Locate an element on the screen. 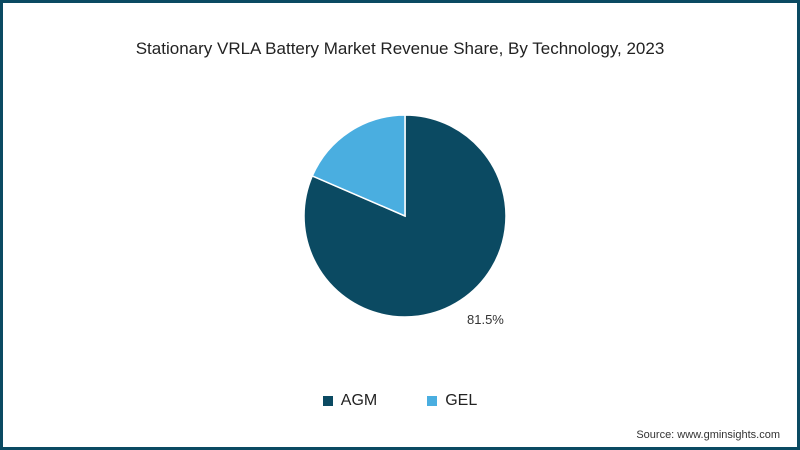  pie-chart is located at coordinates (405, 216).